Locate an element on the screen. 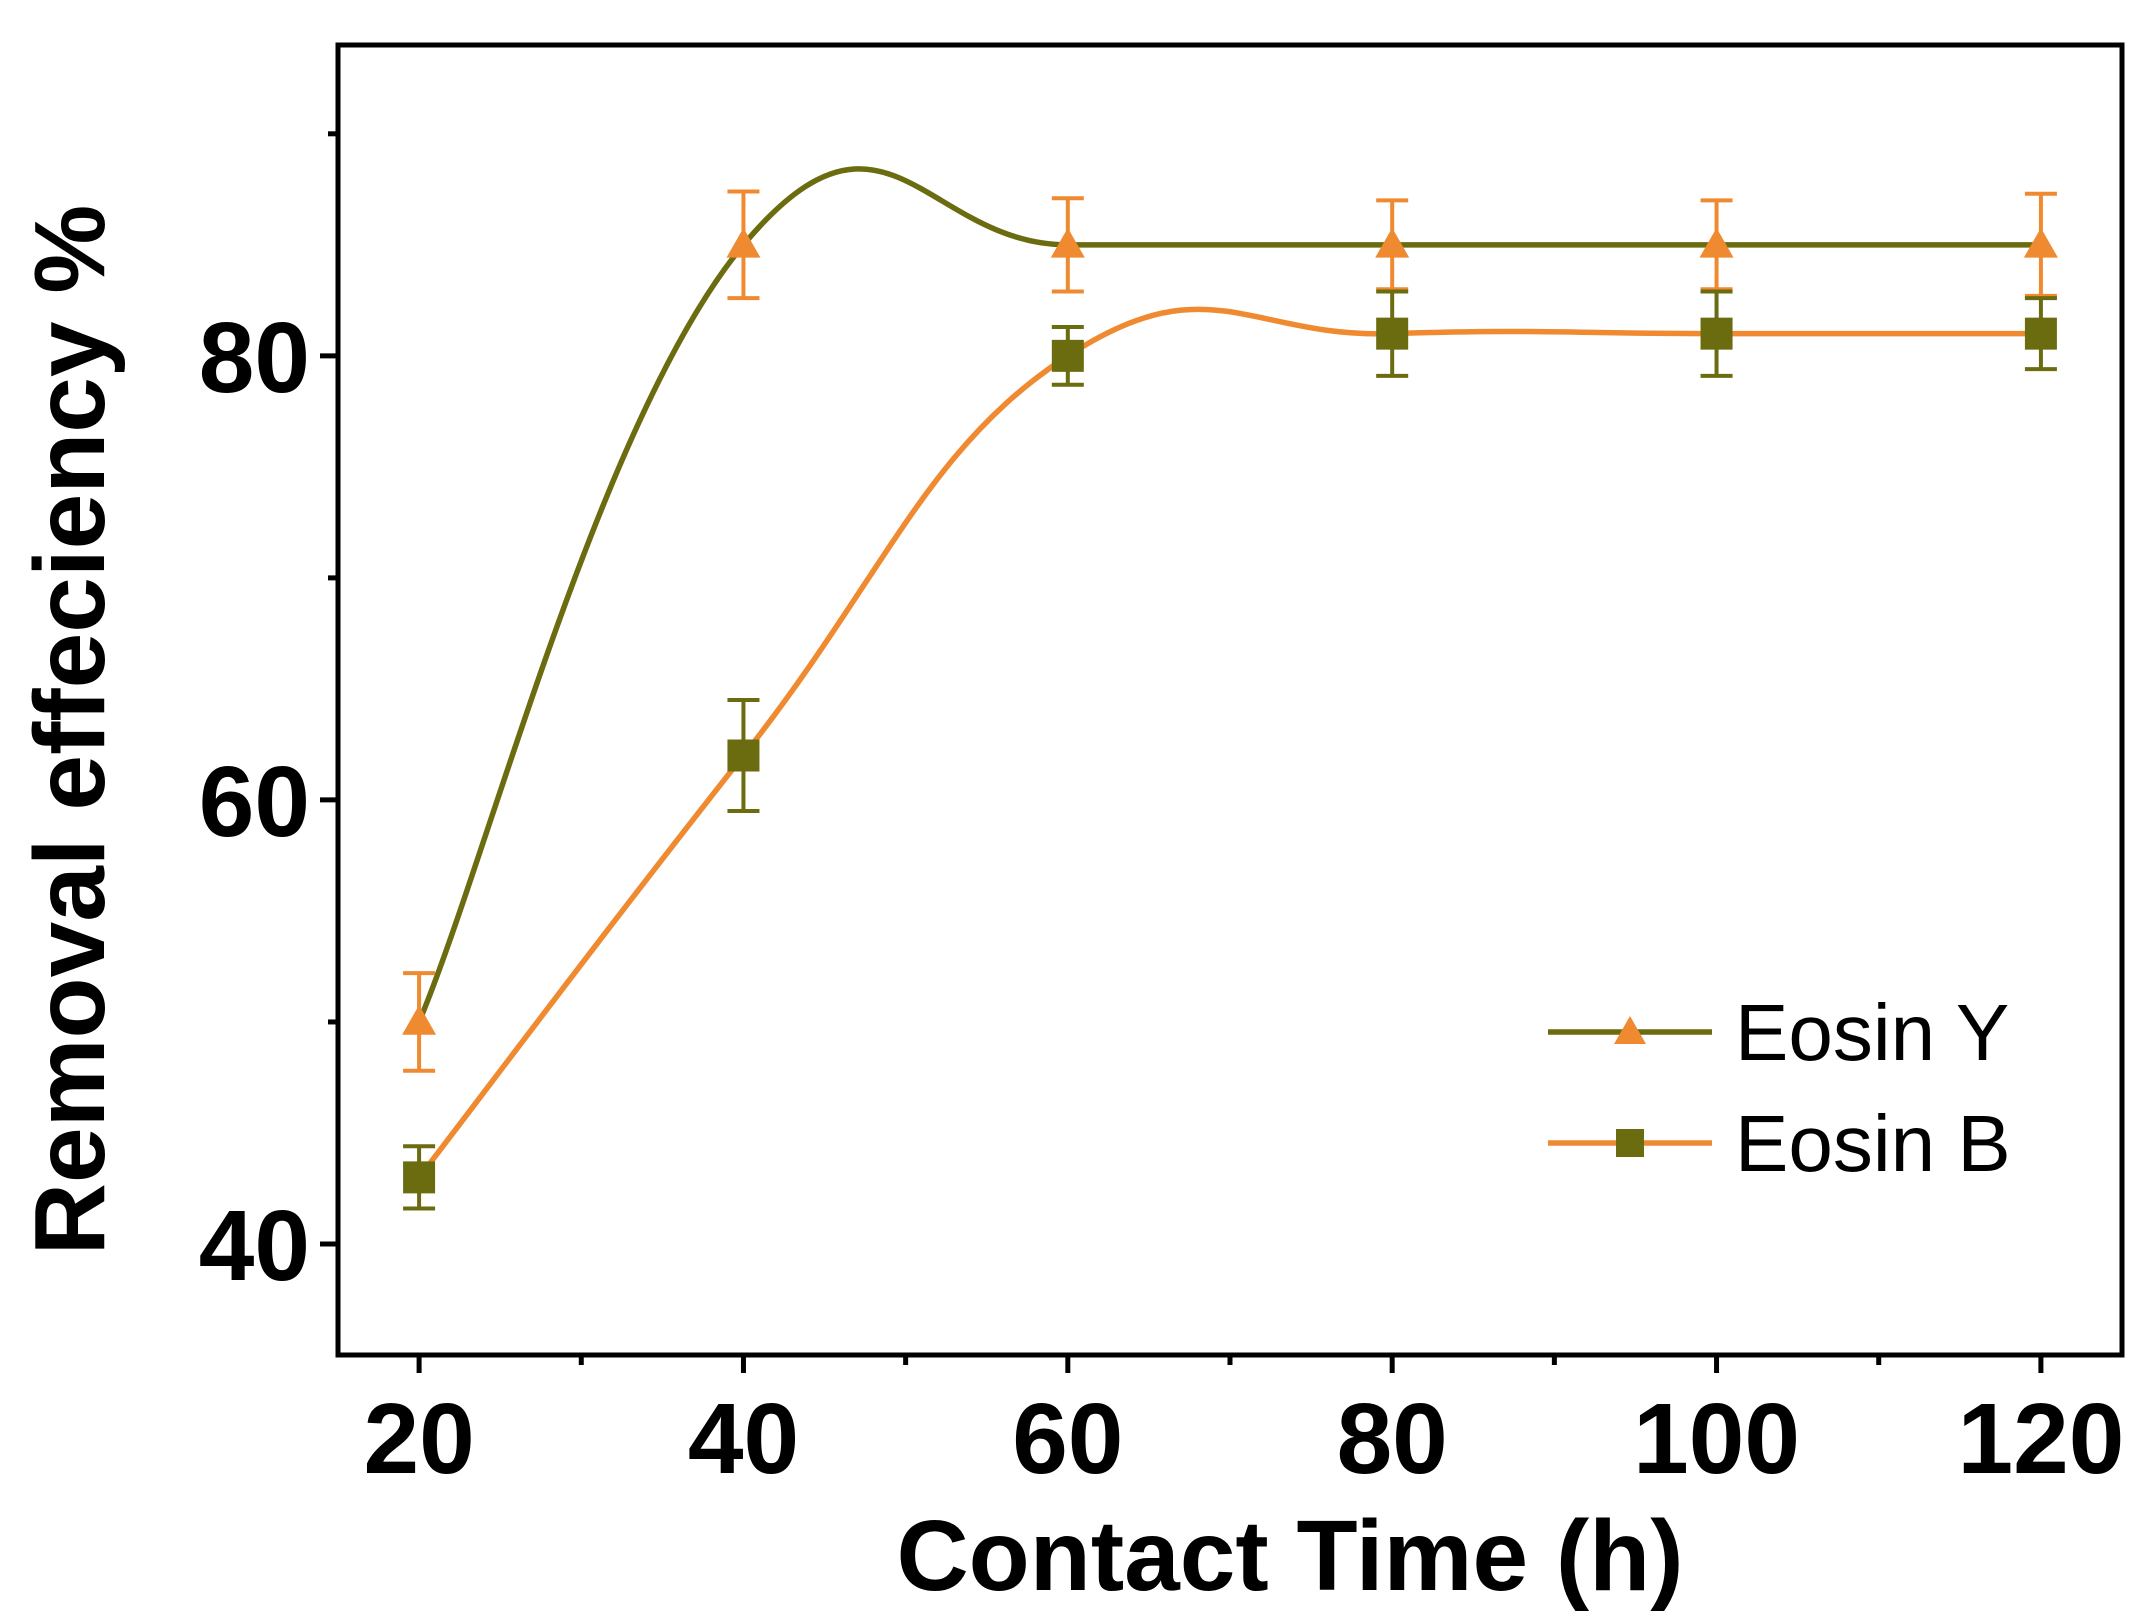 The width and height of the screenshot is (2150, 1619). y-tick-label-40: 40 is located at coordinates (254, 1246).